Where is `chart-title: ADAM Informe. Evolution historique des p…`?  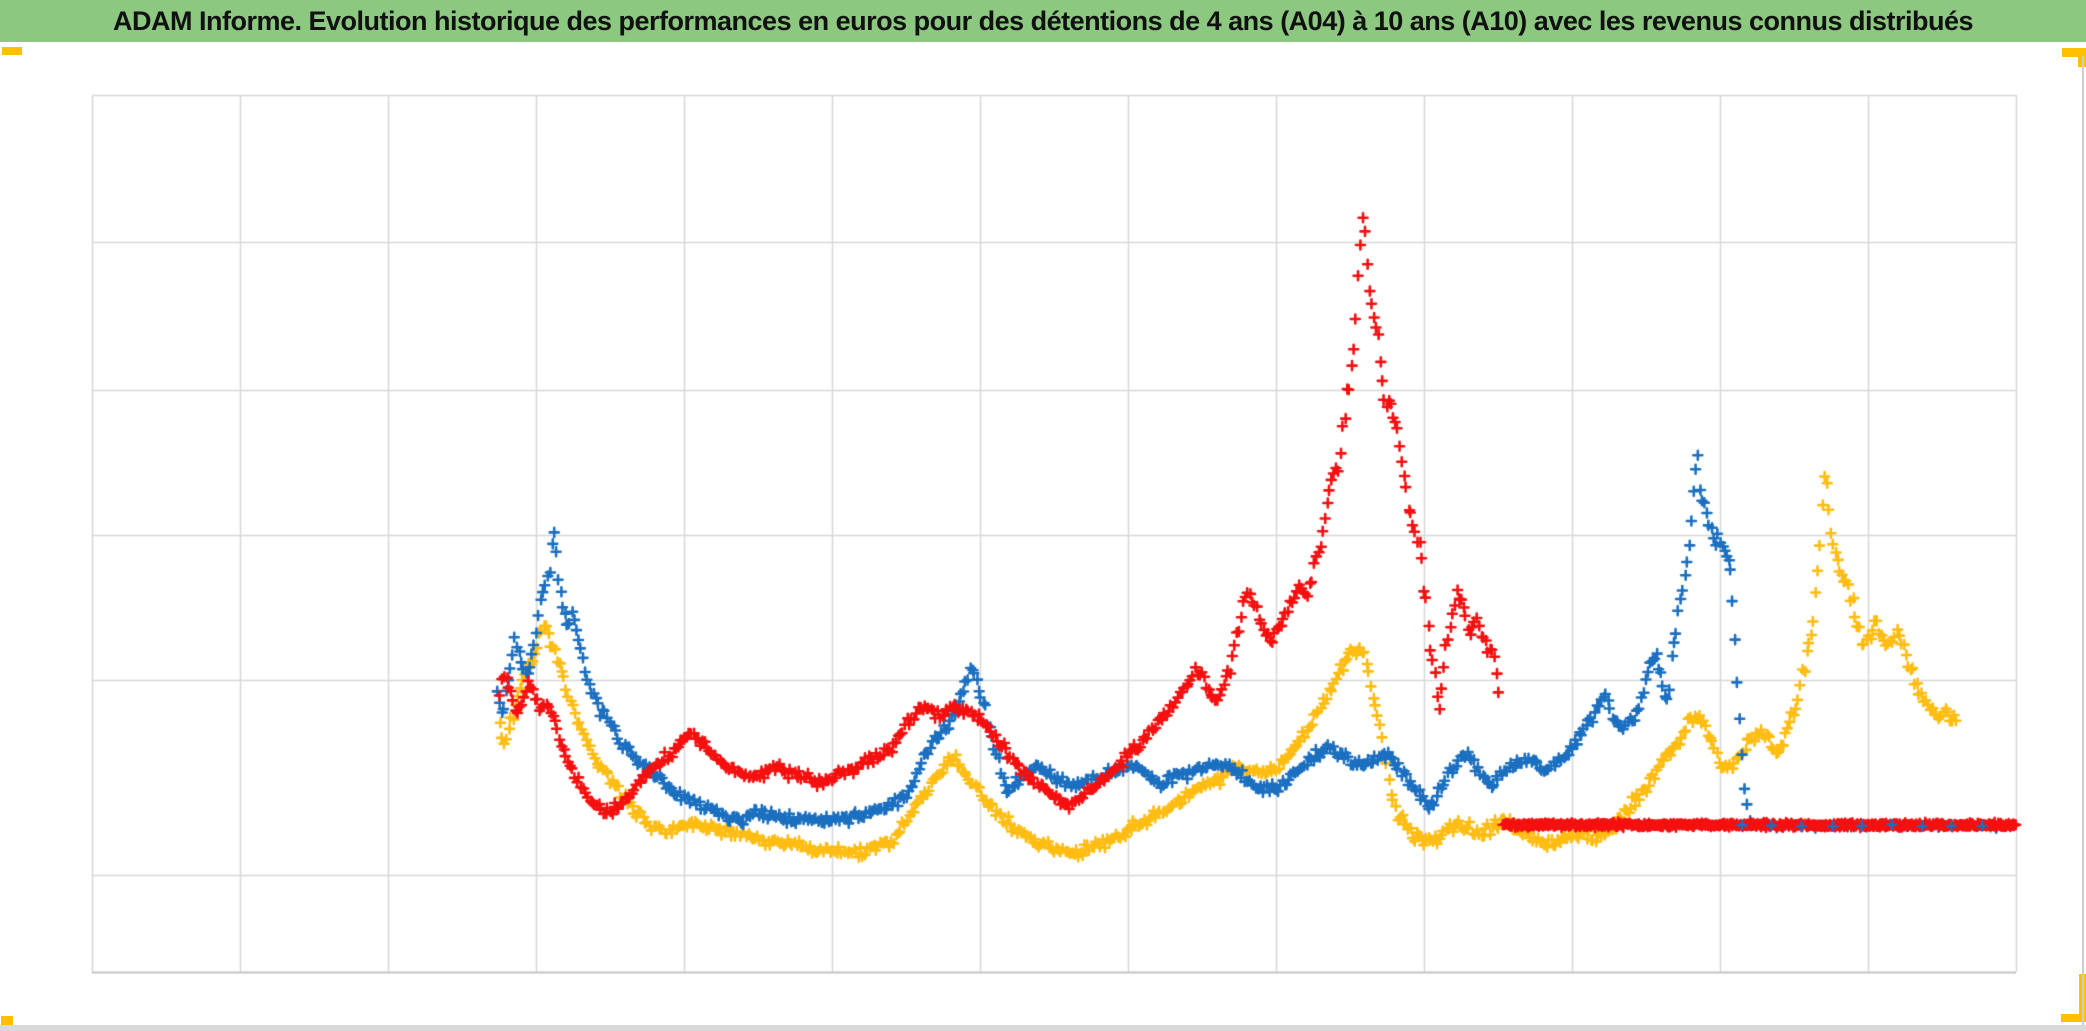 chart-title: ADAM Informe. Evolution historique des p… is located at coordinates (1043, 20).